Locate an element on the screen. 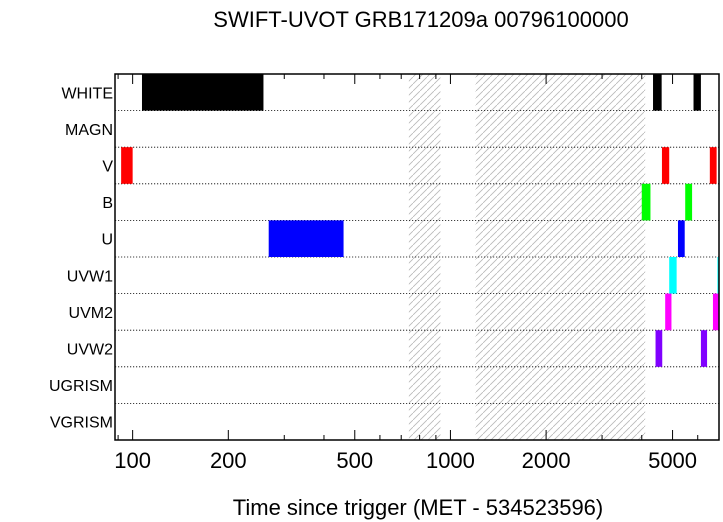  row-label-b: B is located at coordinates (107, 203).